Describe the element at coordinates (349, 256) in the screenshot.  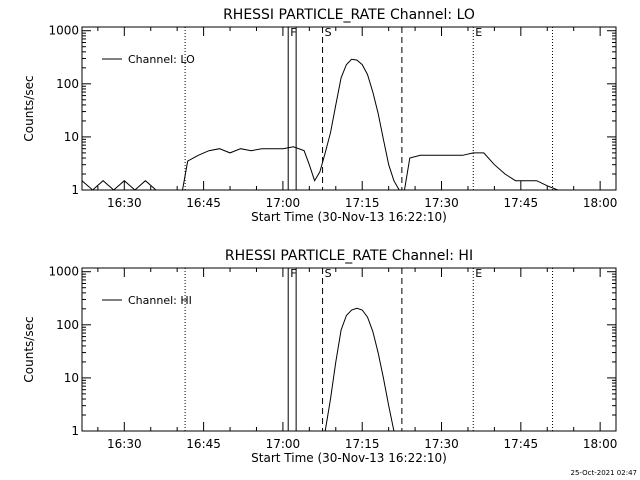
I see `chart-title: RHESSI PARTICLE_RATE Channel: HI` at that location.